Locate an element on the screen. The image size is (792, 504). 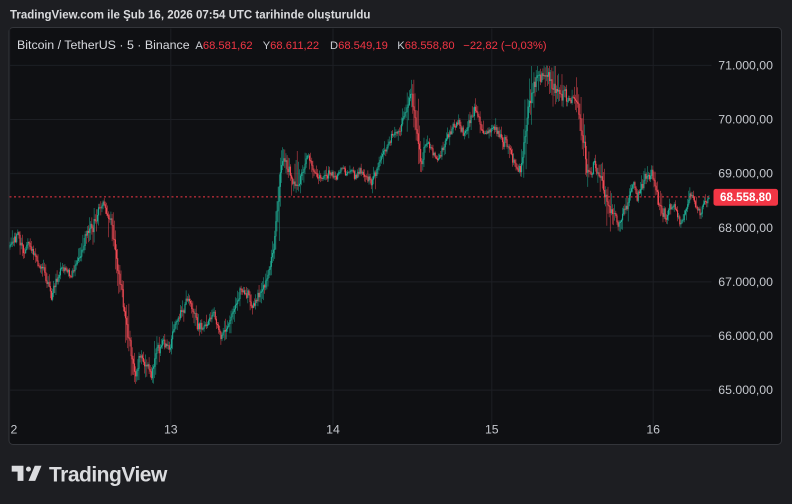
svg-text: 13 is located at coordinates (171, 430).